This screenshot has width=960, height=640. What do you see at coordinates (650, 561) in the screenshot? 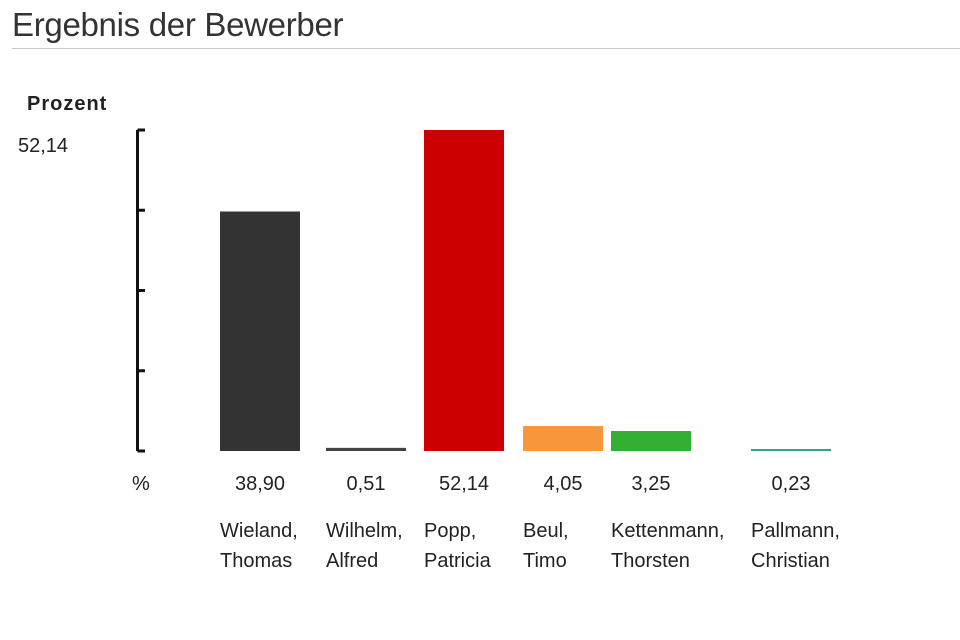
I see `category-label-5: Thorsten` at bounding box center [650, 561].